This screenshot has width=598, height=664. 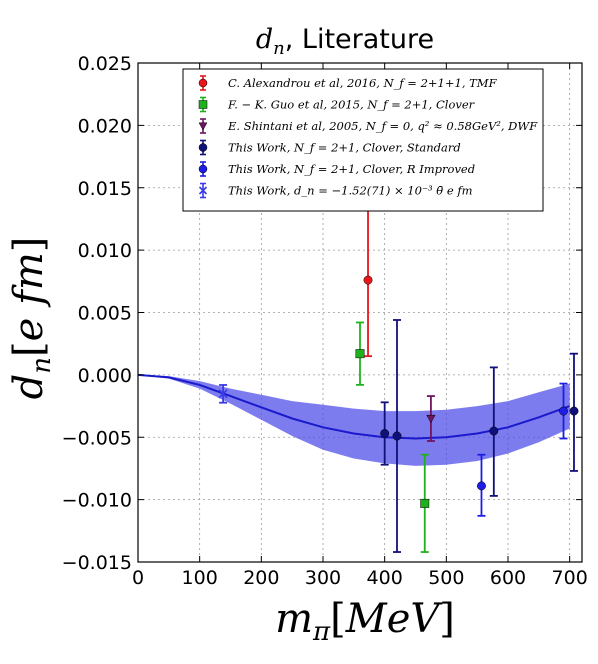 I want to click on y-tick-label: 0.015, so click(x=105, y=189).